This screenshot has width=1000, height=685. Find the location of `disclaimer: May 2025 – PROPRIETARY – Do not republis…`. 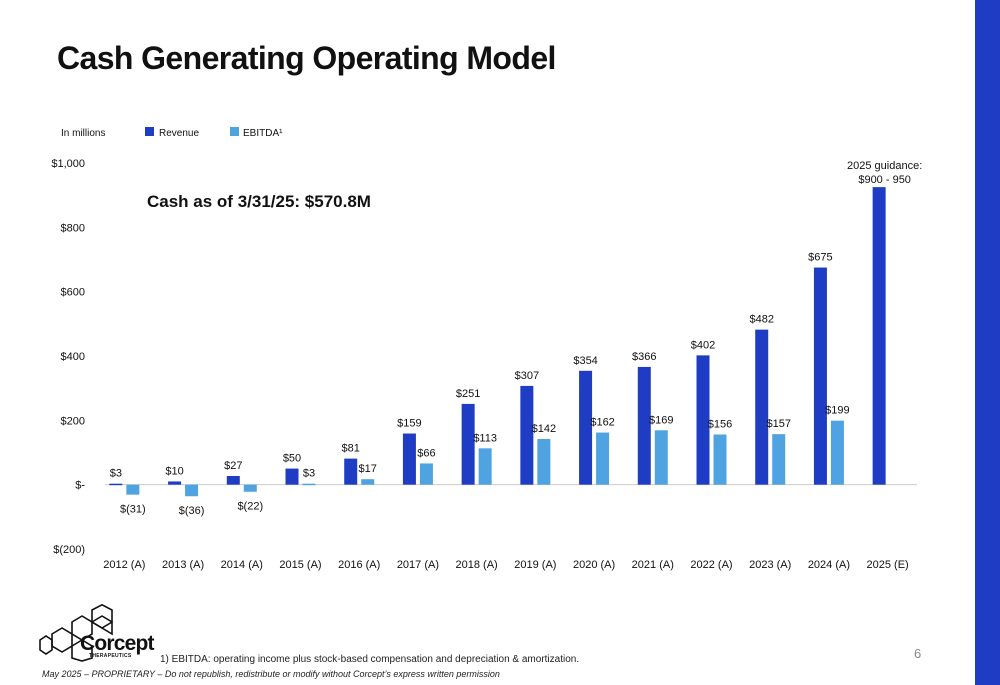

disclaimer: May 2025 – PROPRIETARY – Do not republis… is located at coordinates (271, 674).